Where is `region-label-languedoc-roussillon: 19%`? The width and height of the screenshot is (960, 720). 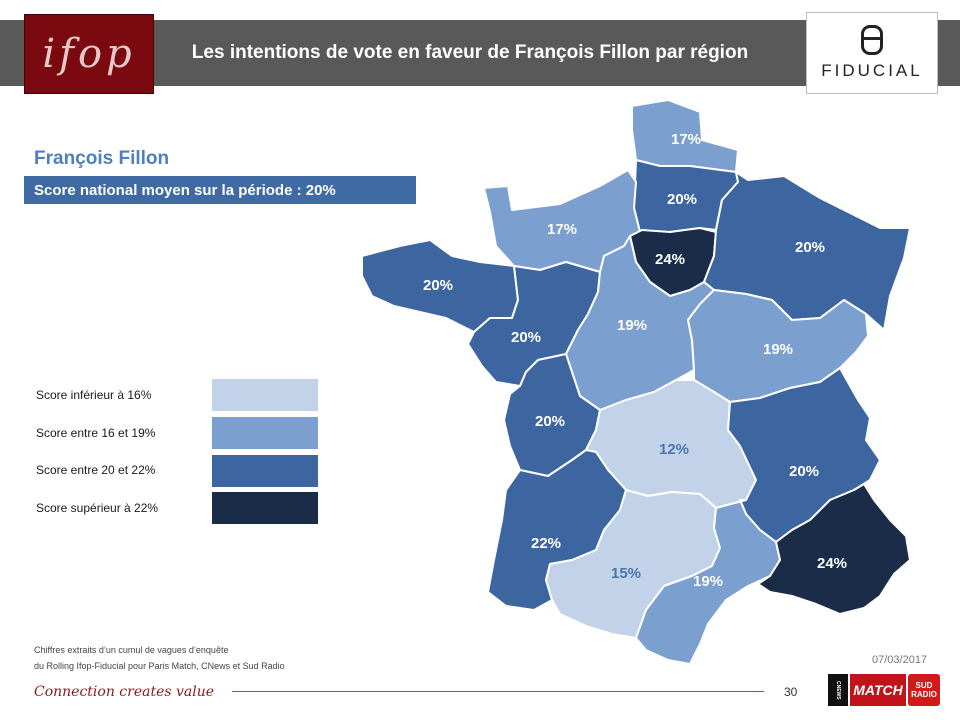
region-label-languedoc-roussillon: 19% is located at coordinates (708, 581).